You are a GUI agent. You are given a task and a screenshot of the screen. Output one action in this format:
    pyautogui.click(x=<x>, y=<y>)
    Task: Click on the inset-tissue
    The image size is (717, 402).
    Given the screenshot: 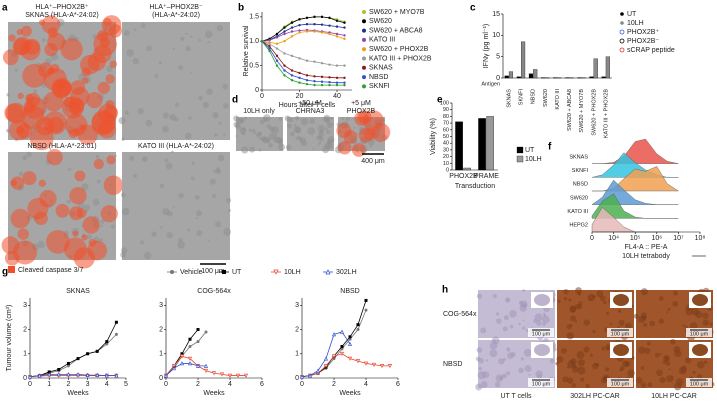 What is the action you would take?
    pyautogui.click(x=542, y=300)
    